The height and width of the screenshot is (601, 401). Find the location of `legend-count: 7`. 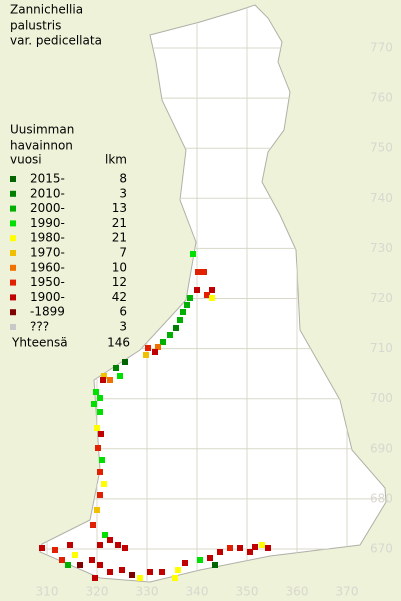

legend-count: 7 is located at coordinates (123, 253).